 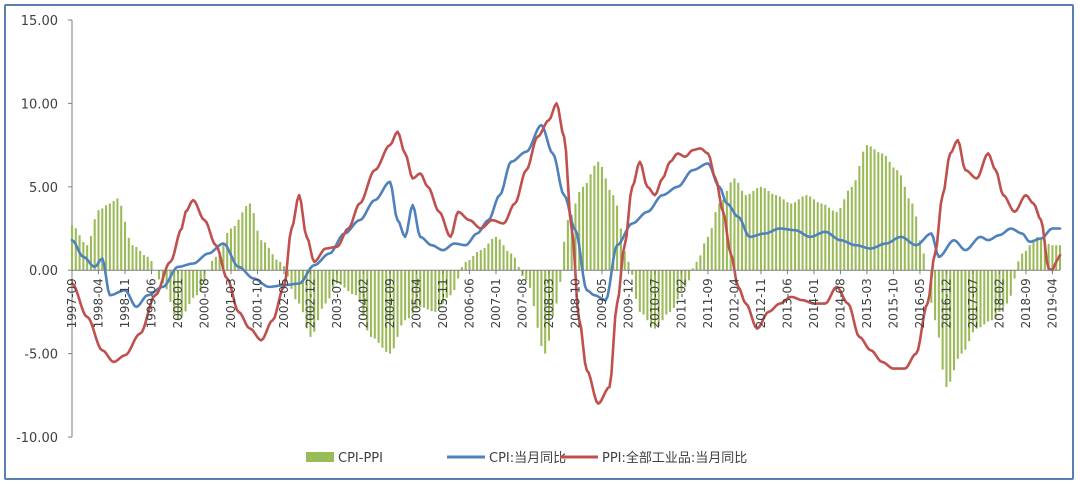 I want to click on legend-label: PPI:全部工业品:当月同比, so click(x=674, y=458).